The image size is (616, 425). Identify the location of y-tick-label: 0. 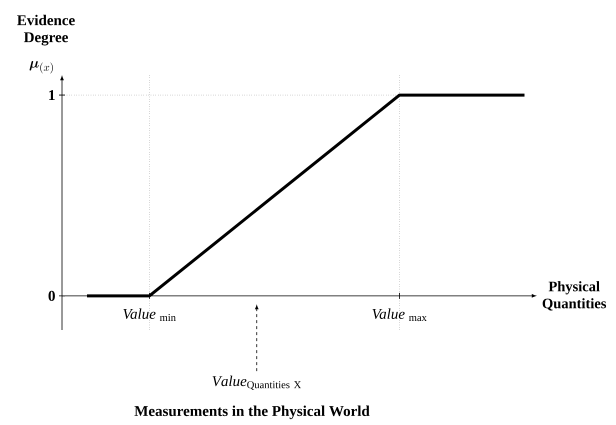
(51, 295).